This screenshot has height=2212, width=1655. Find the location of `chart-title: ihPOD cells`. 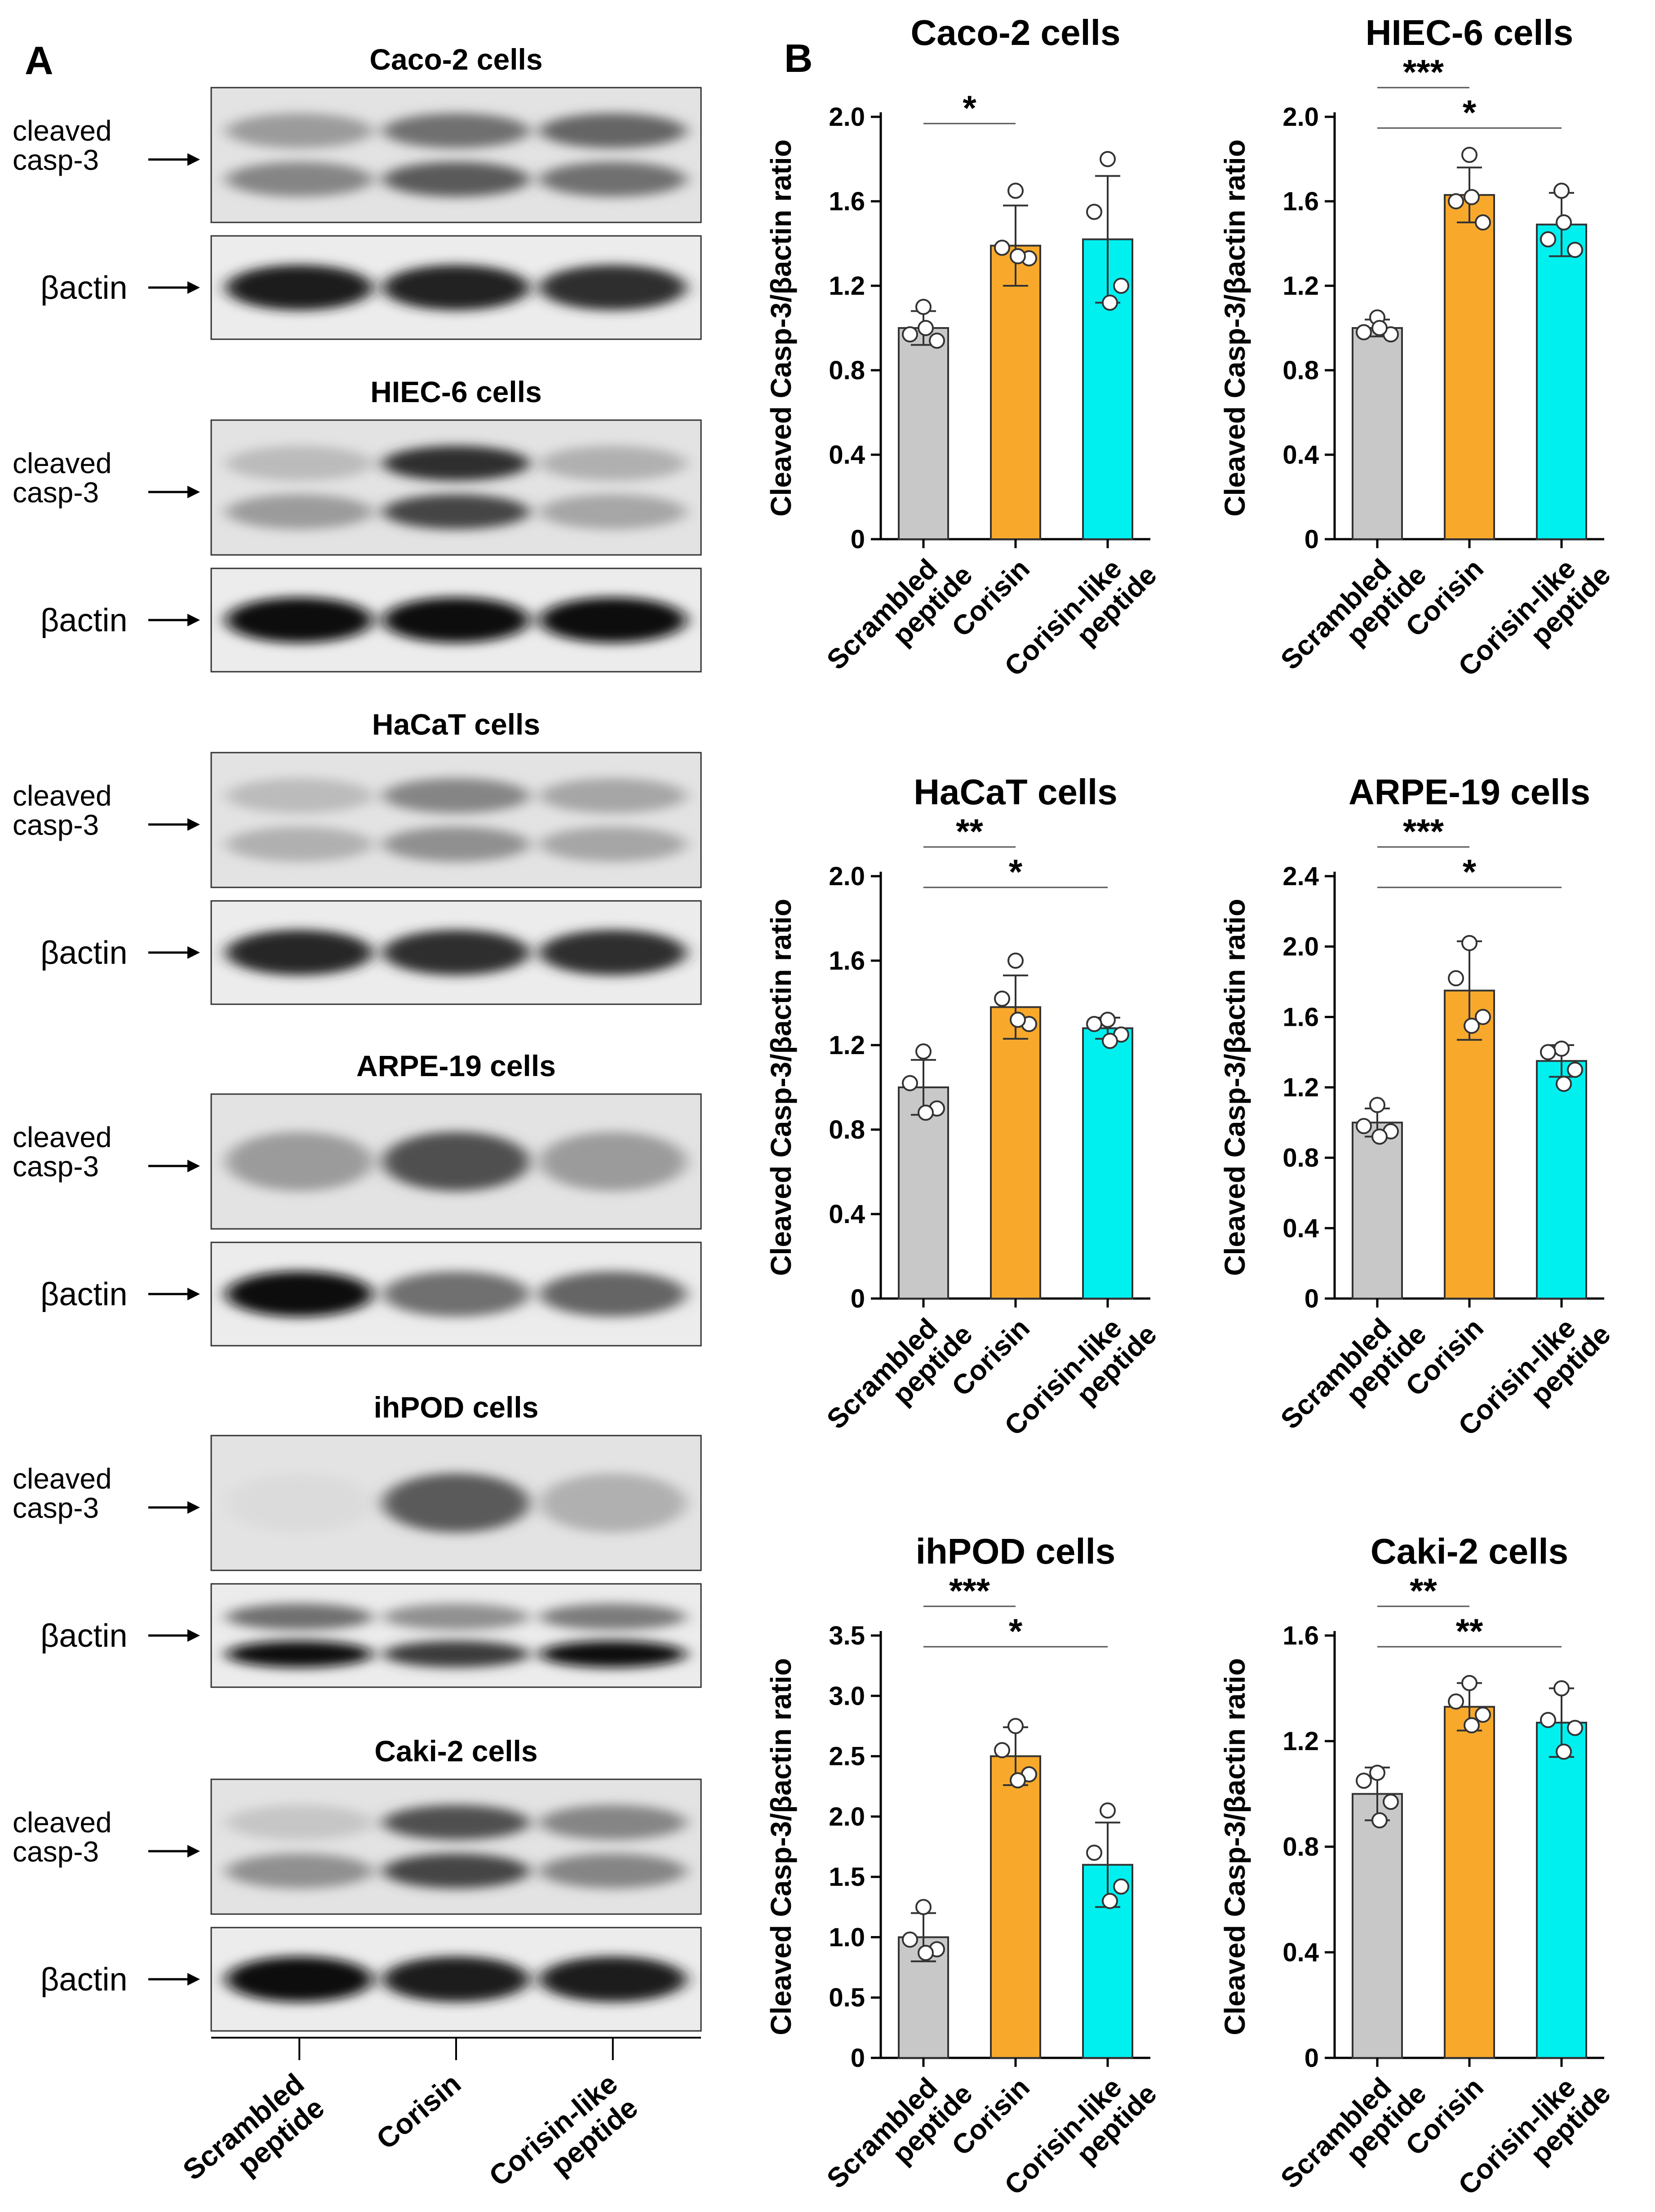

chart-title: ihPOD cells is located at coordinates (1016, 1551).